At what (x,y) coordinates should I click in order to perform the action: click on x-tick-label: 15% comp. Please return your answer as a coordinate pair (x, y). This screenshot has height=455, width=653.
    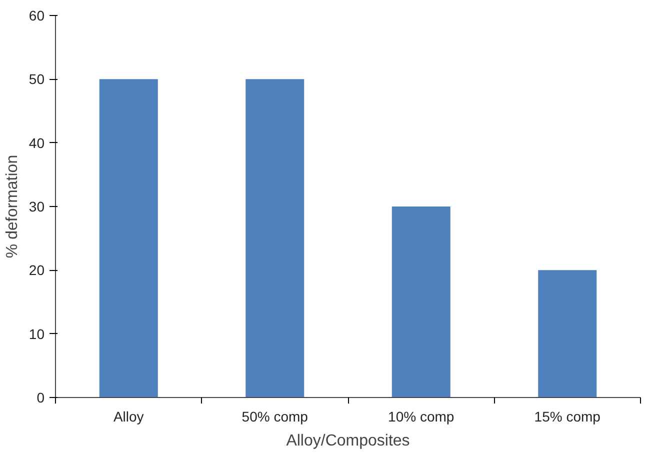
    Looking at the image, I should click on (567, 416).